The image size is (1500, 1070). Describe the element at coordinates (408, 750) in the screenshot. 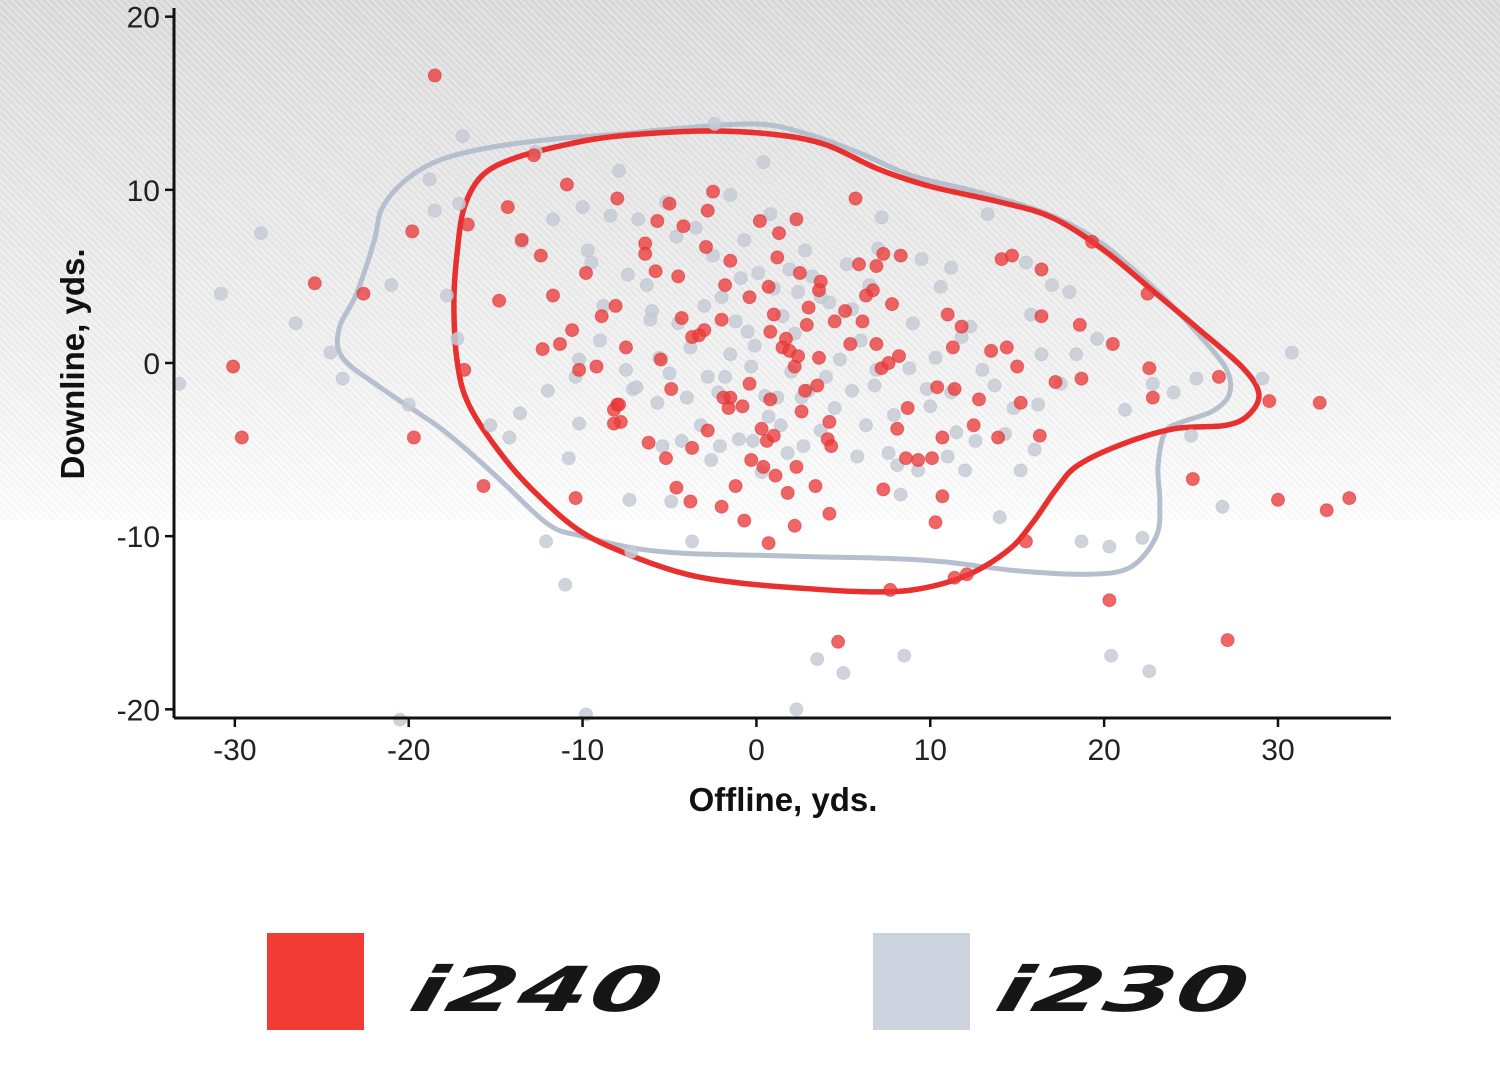

I see `x-tick-label: -20` at that location.